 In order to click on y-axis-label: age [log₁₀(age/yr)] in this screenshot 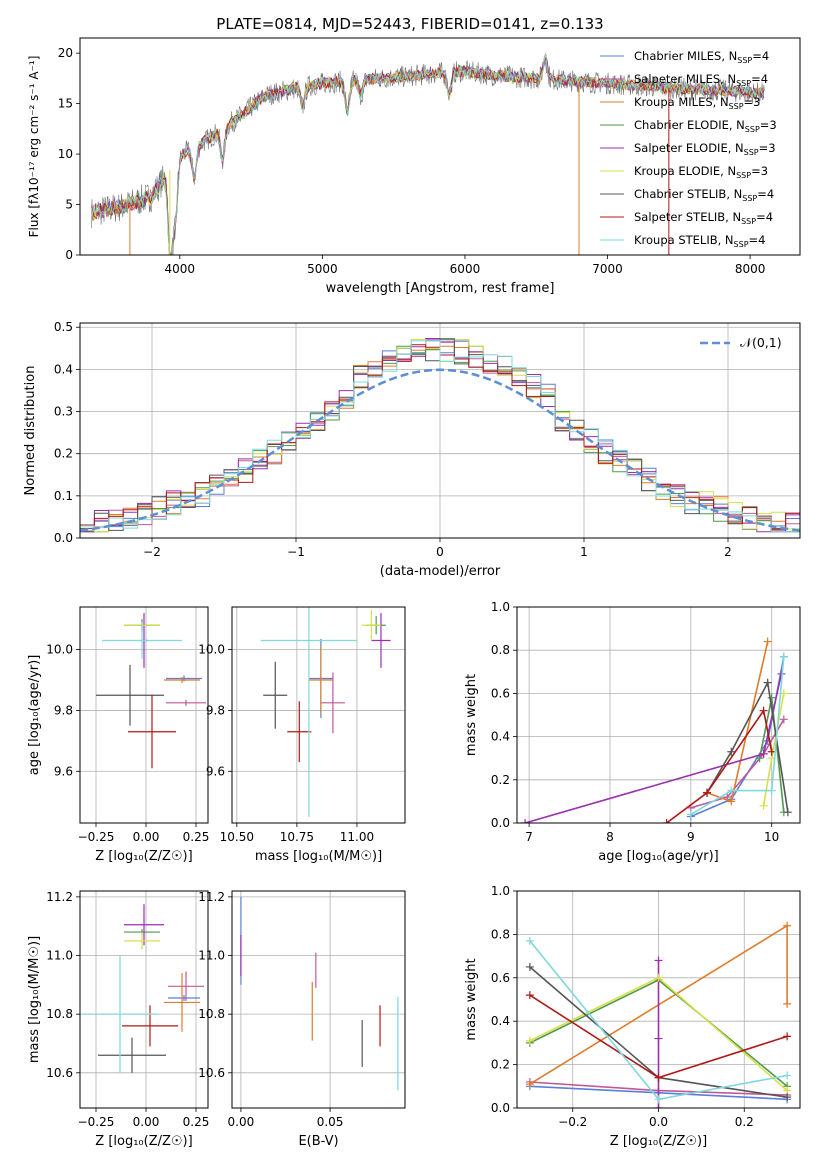, I will do `click(34, 715)`.